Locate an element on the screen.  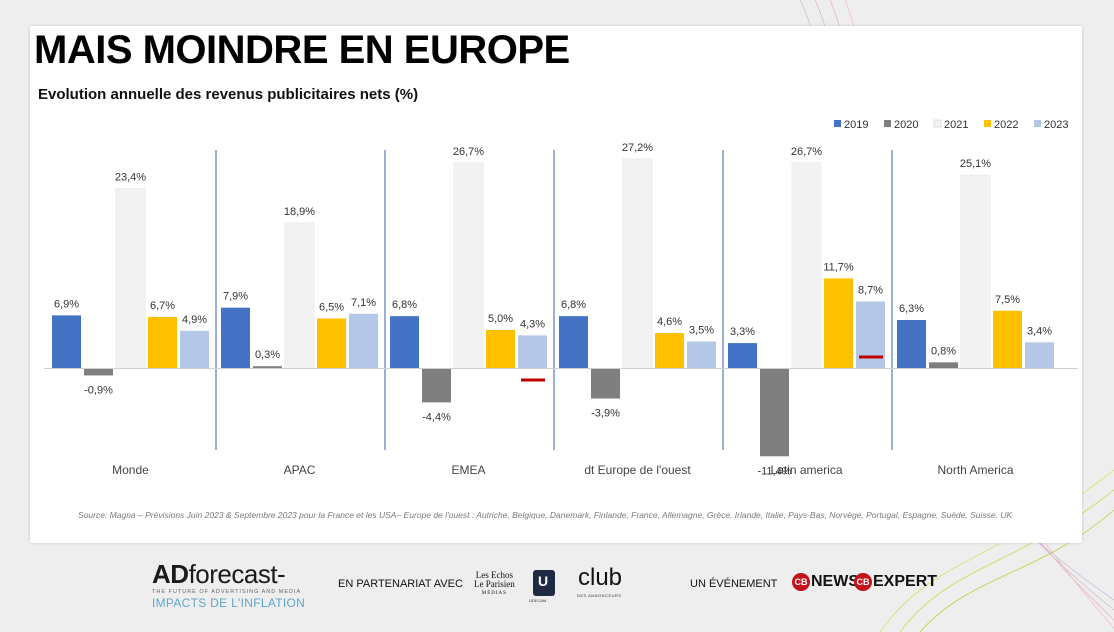
data-label: -3,9% is located at coordinates (605, 414).